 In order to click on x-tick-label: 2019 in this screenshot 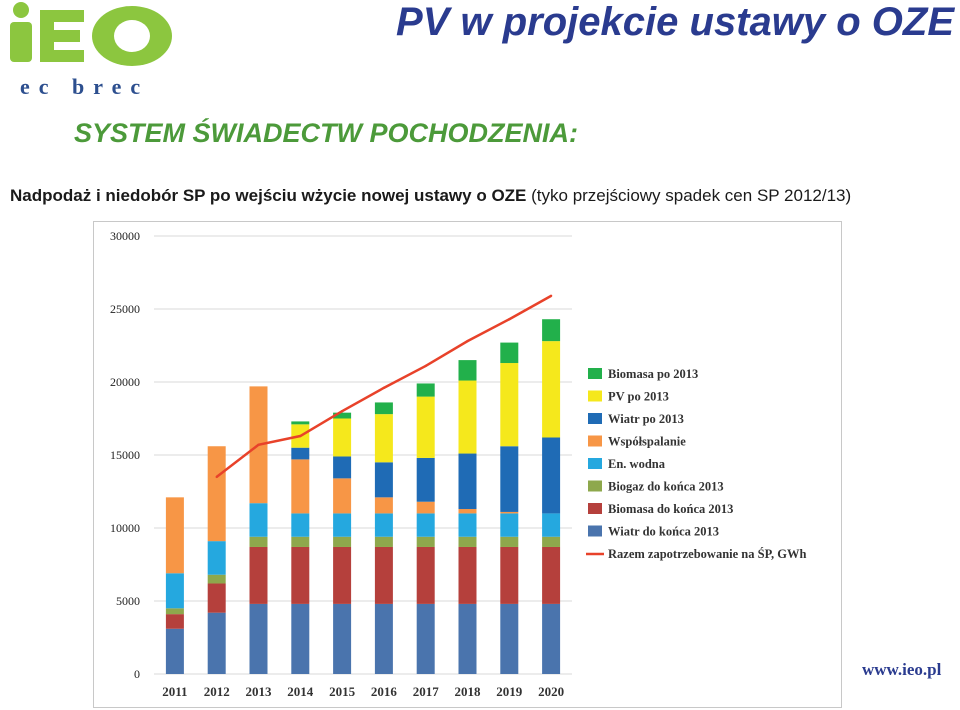, I will do `click(509, 691)`.